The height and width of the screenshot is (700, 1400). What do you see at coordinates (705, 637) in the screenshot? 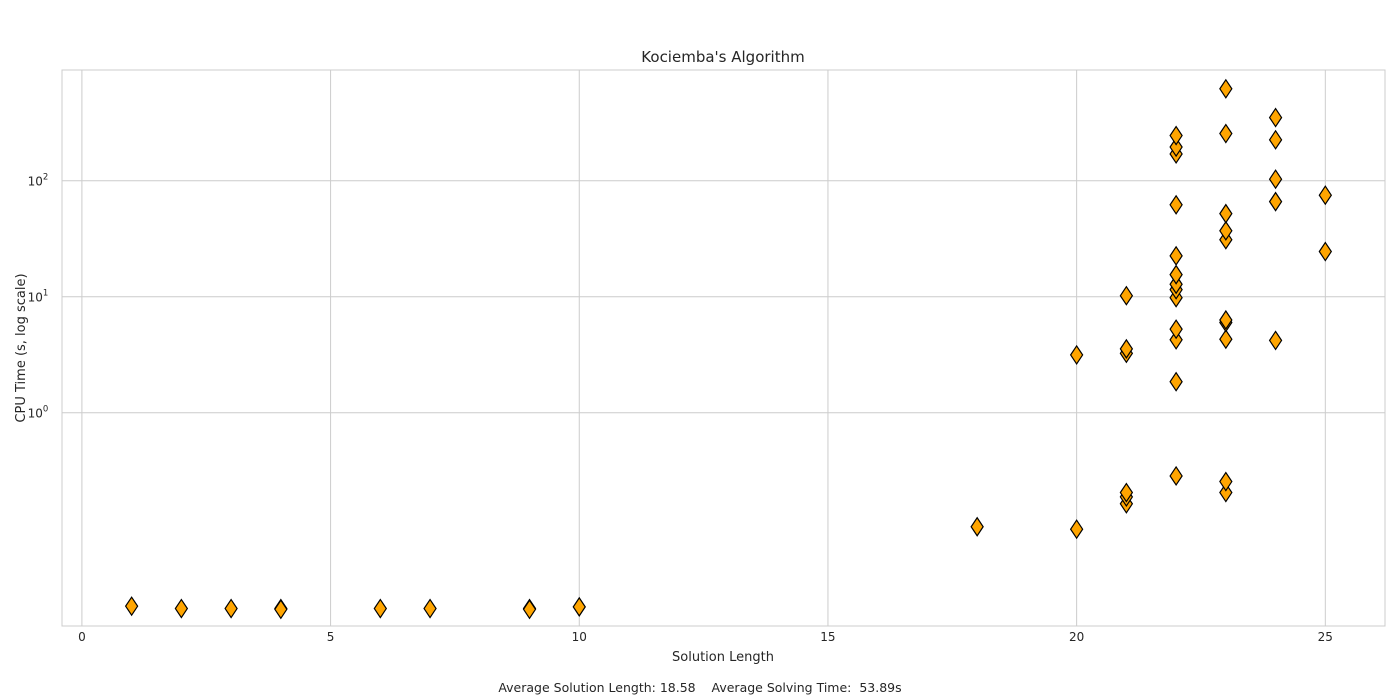
I see `x-tick-labels: 0 5 10 15 20 25` at bounding box center [705, 637].